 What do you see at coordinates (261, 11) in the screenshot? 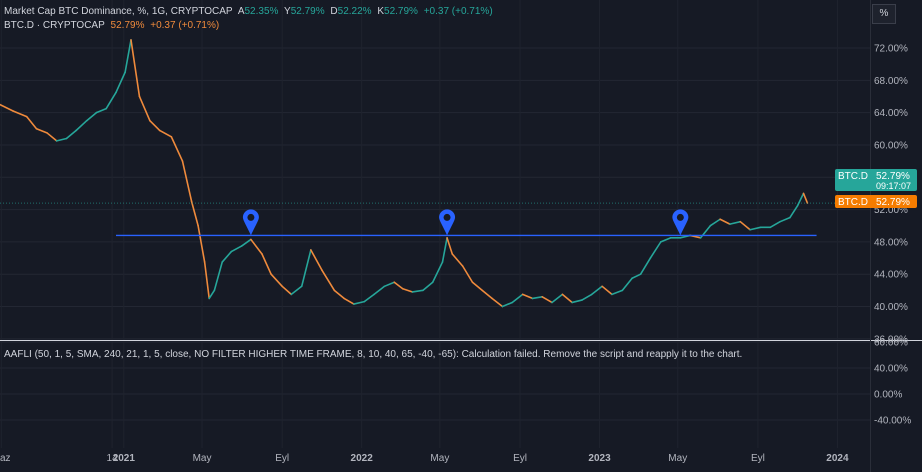
I see `open-value: 52.35%` at bounding box center [261, 11].